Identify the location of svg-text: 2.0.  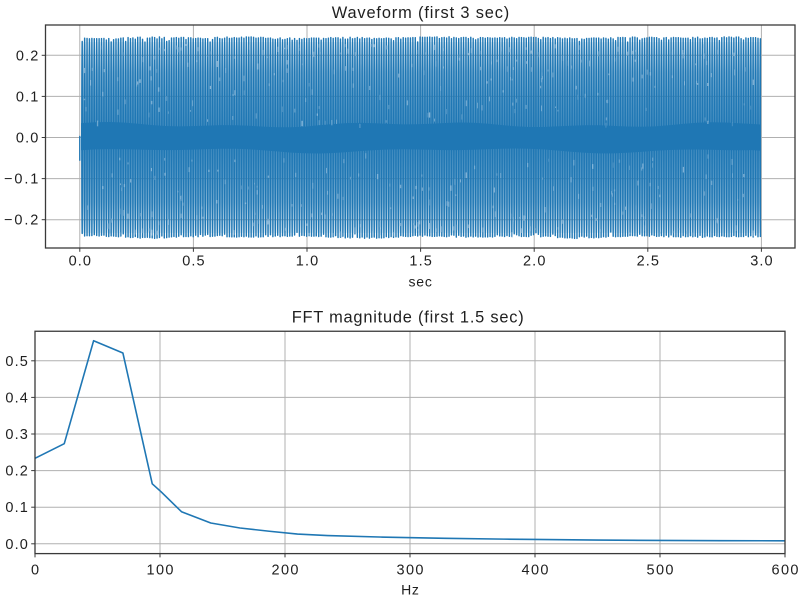
(534, 261).